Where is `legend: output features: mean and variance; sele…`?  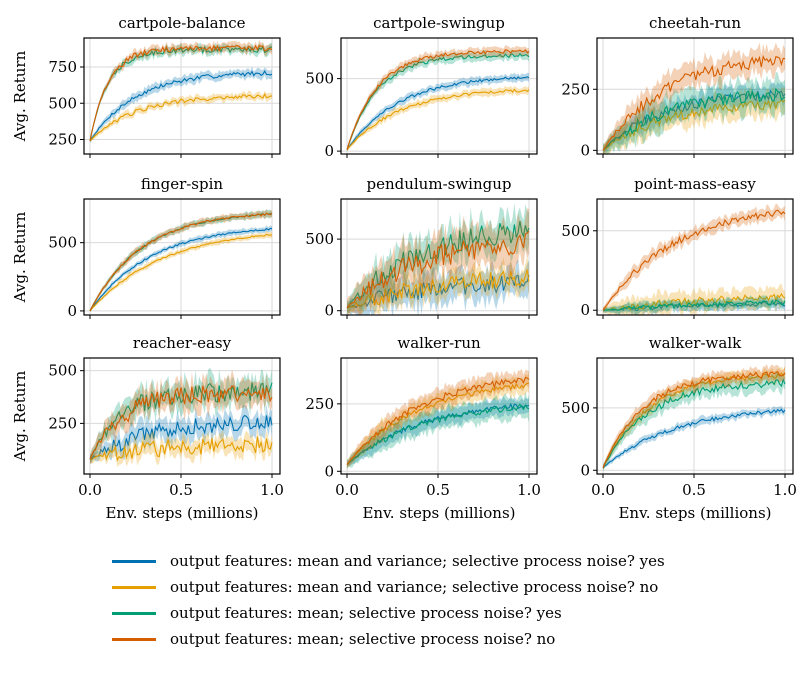 legend: output features: mean and variance; sele… is located at coordinates (388, 600).